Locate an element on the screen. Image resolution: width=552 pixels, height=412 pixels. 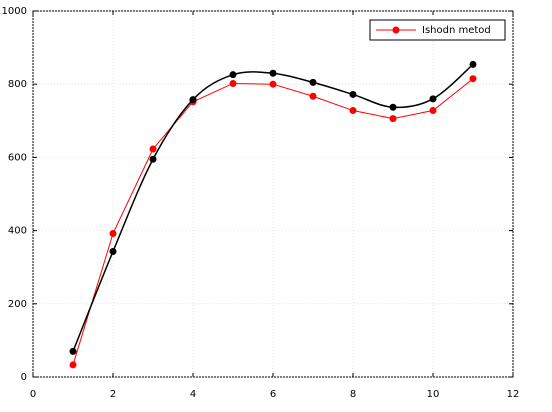
y-tick-label: 1000 is located at coordinates (14, 11).